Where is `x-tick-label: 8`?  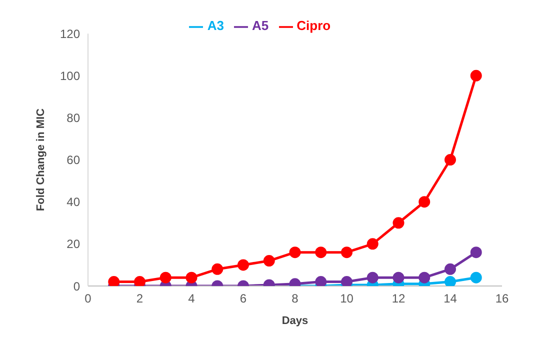 x-tick-label: 8 is located at coordinates (295, 299).